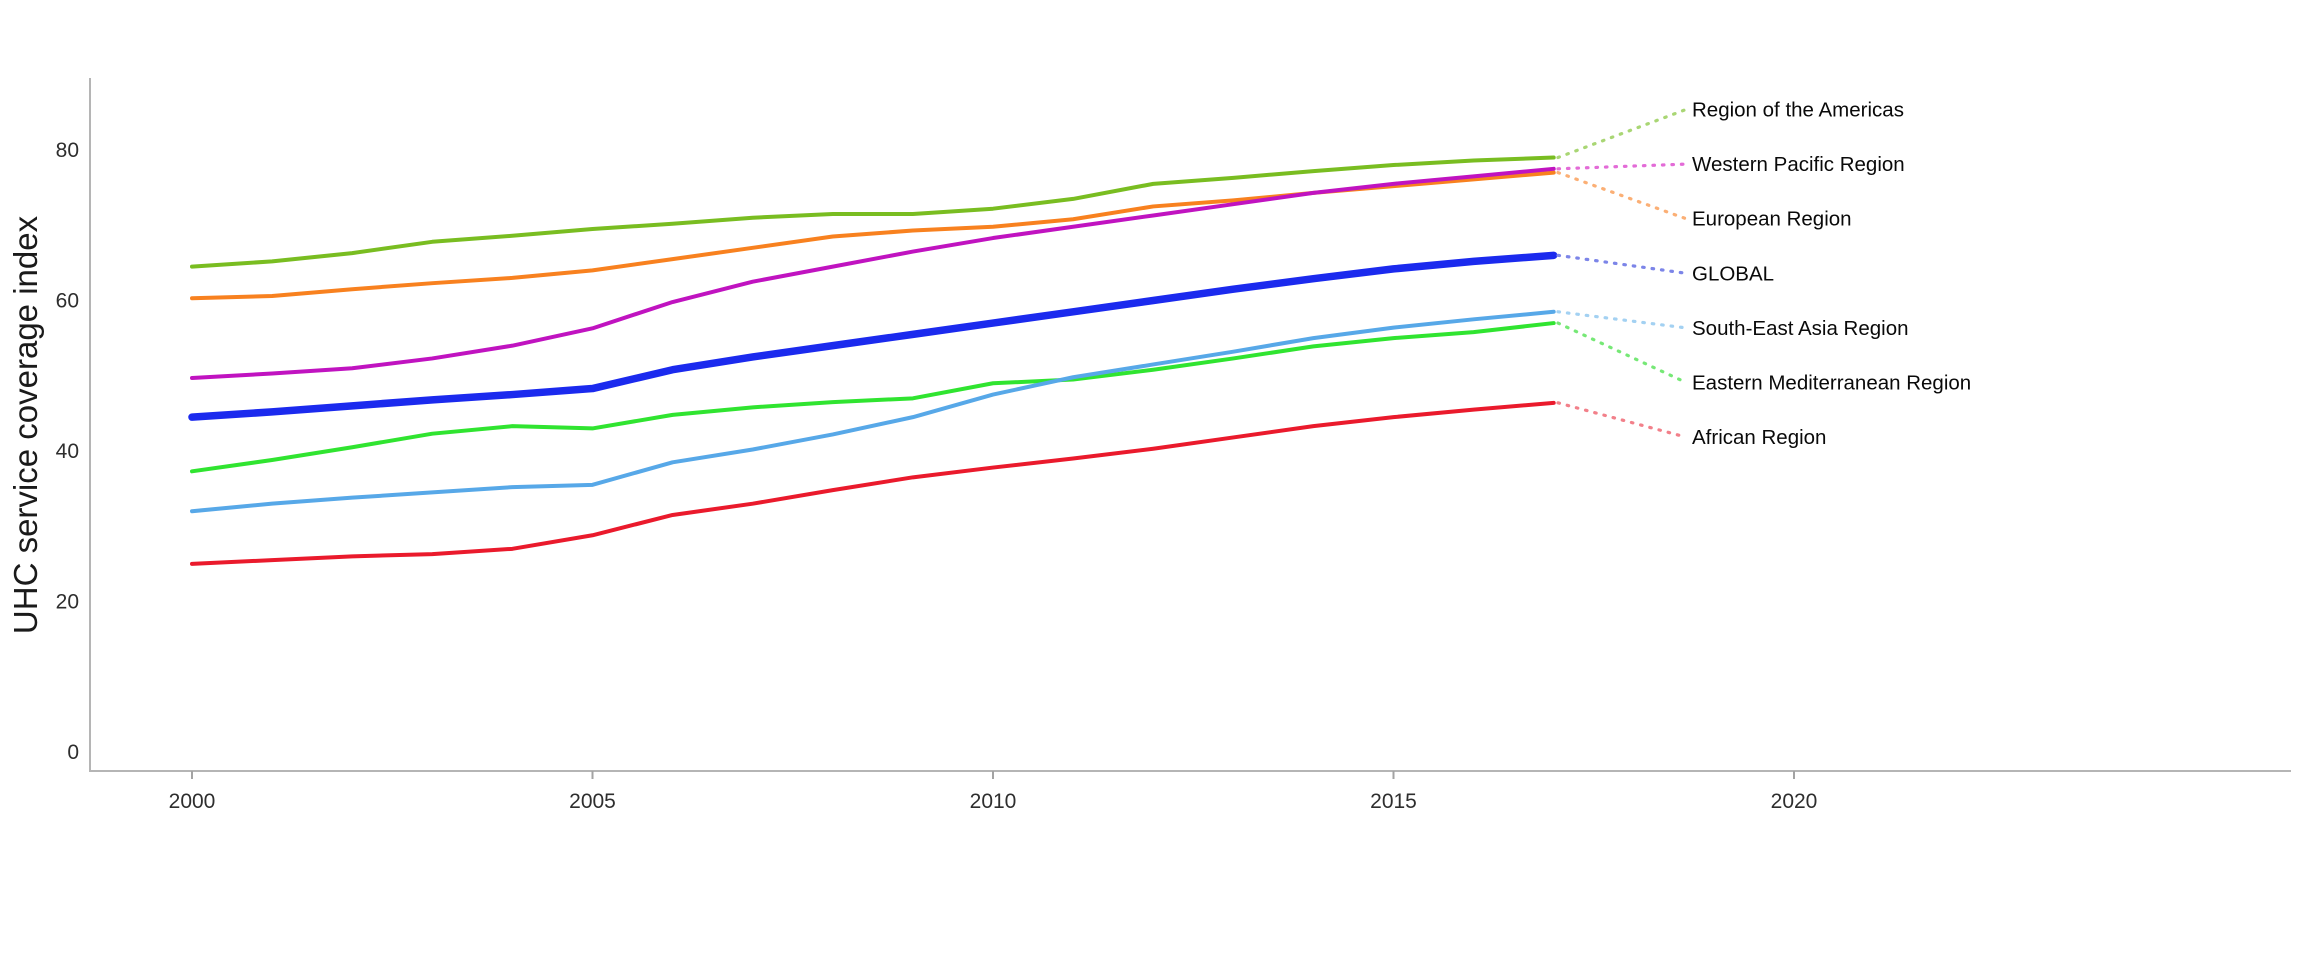  I want to click on y-tick-label: 20, so click(67, 602).